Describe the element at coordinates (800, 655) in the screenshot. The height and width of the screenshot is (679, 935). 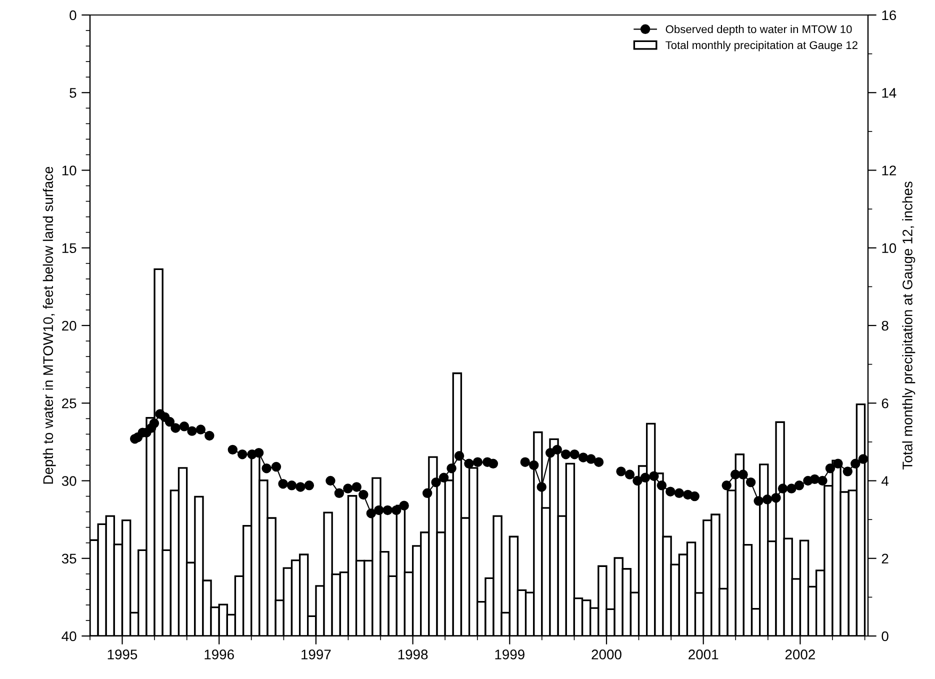
I see `x-tick-label: 2002` at that location.